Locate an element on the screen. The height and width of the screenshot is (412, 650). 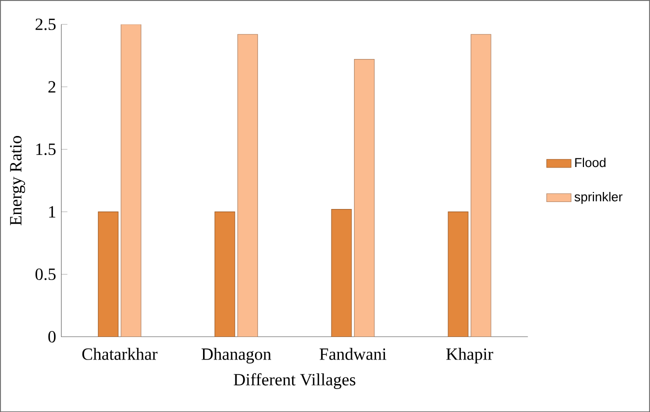
x-tick-label: Khapir is located at coordinates (470, 356).